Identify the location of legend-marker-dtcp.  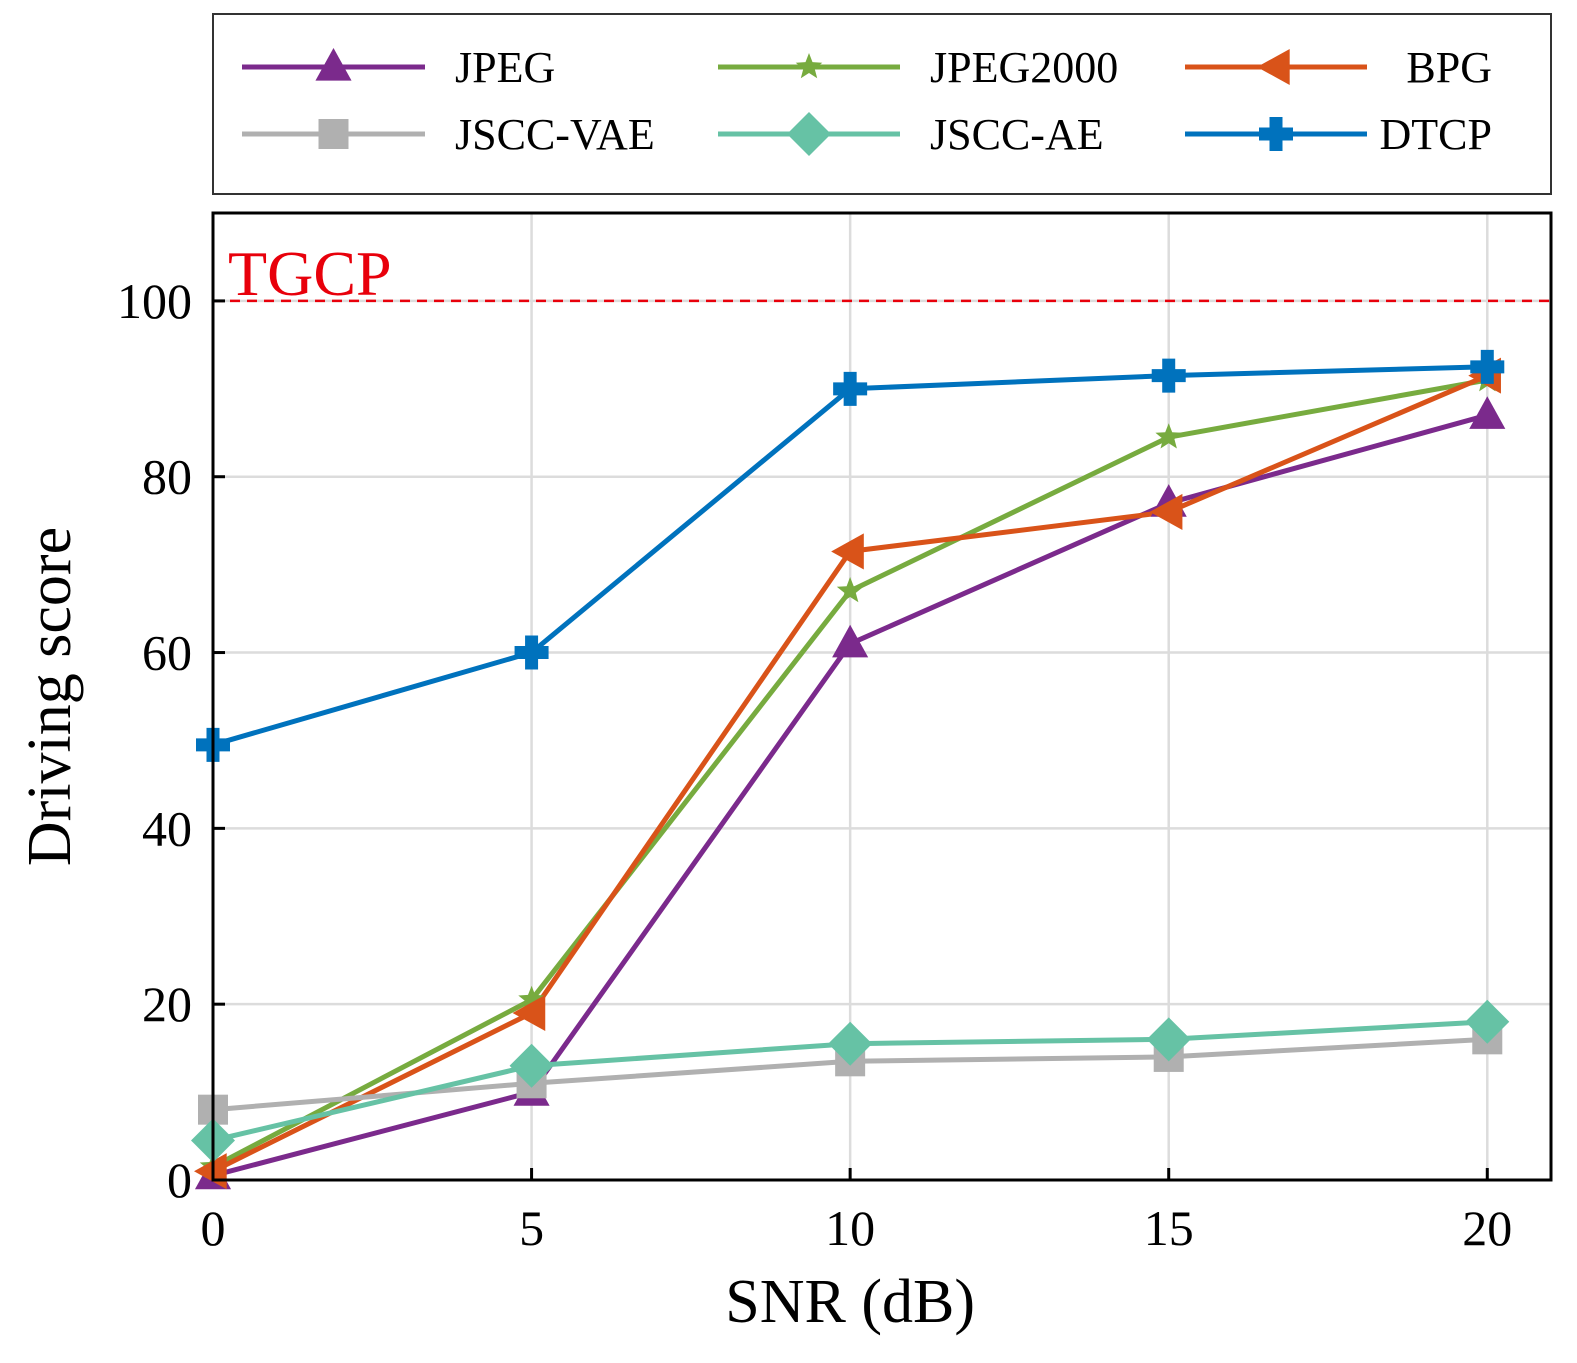
(1276, 134).